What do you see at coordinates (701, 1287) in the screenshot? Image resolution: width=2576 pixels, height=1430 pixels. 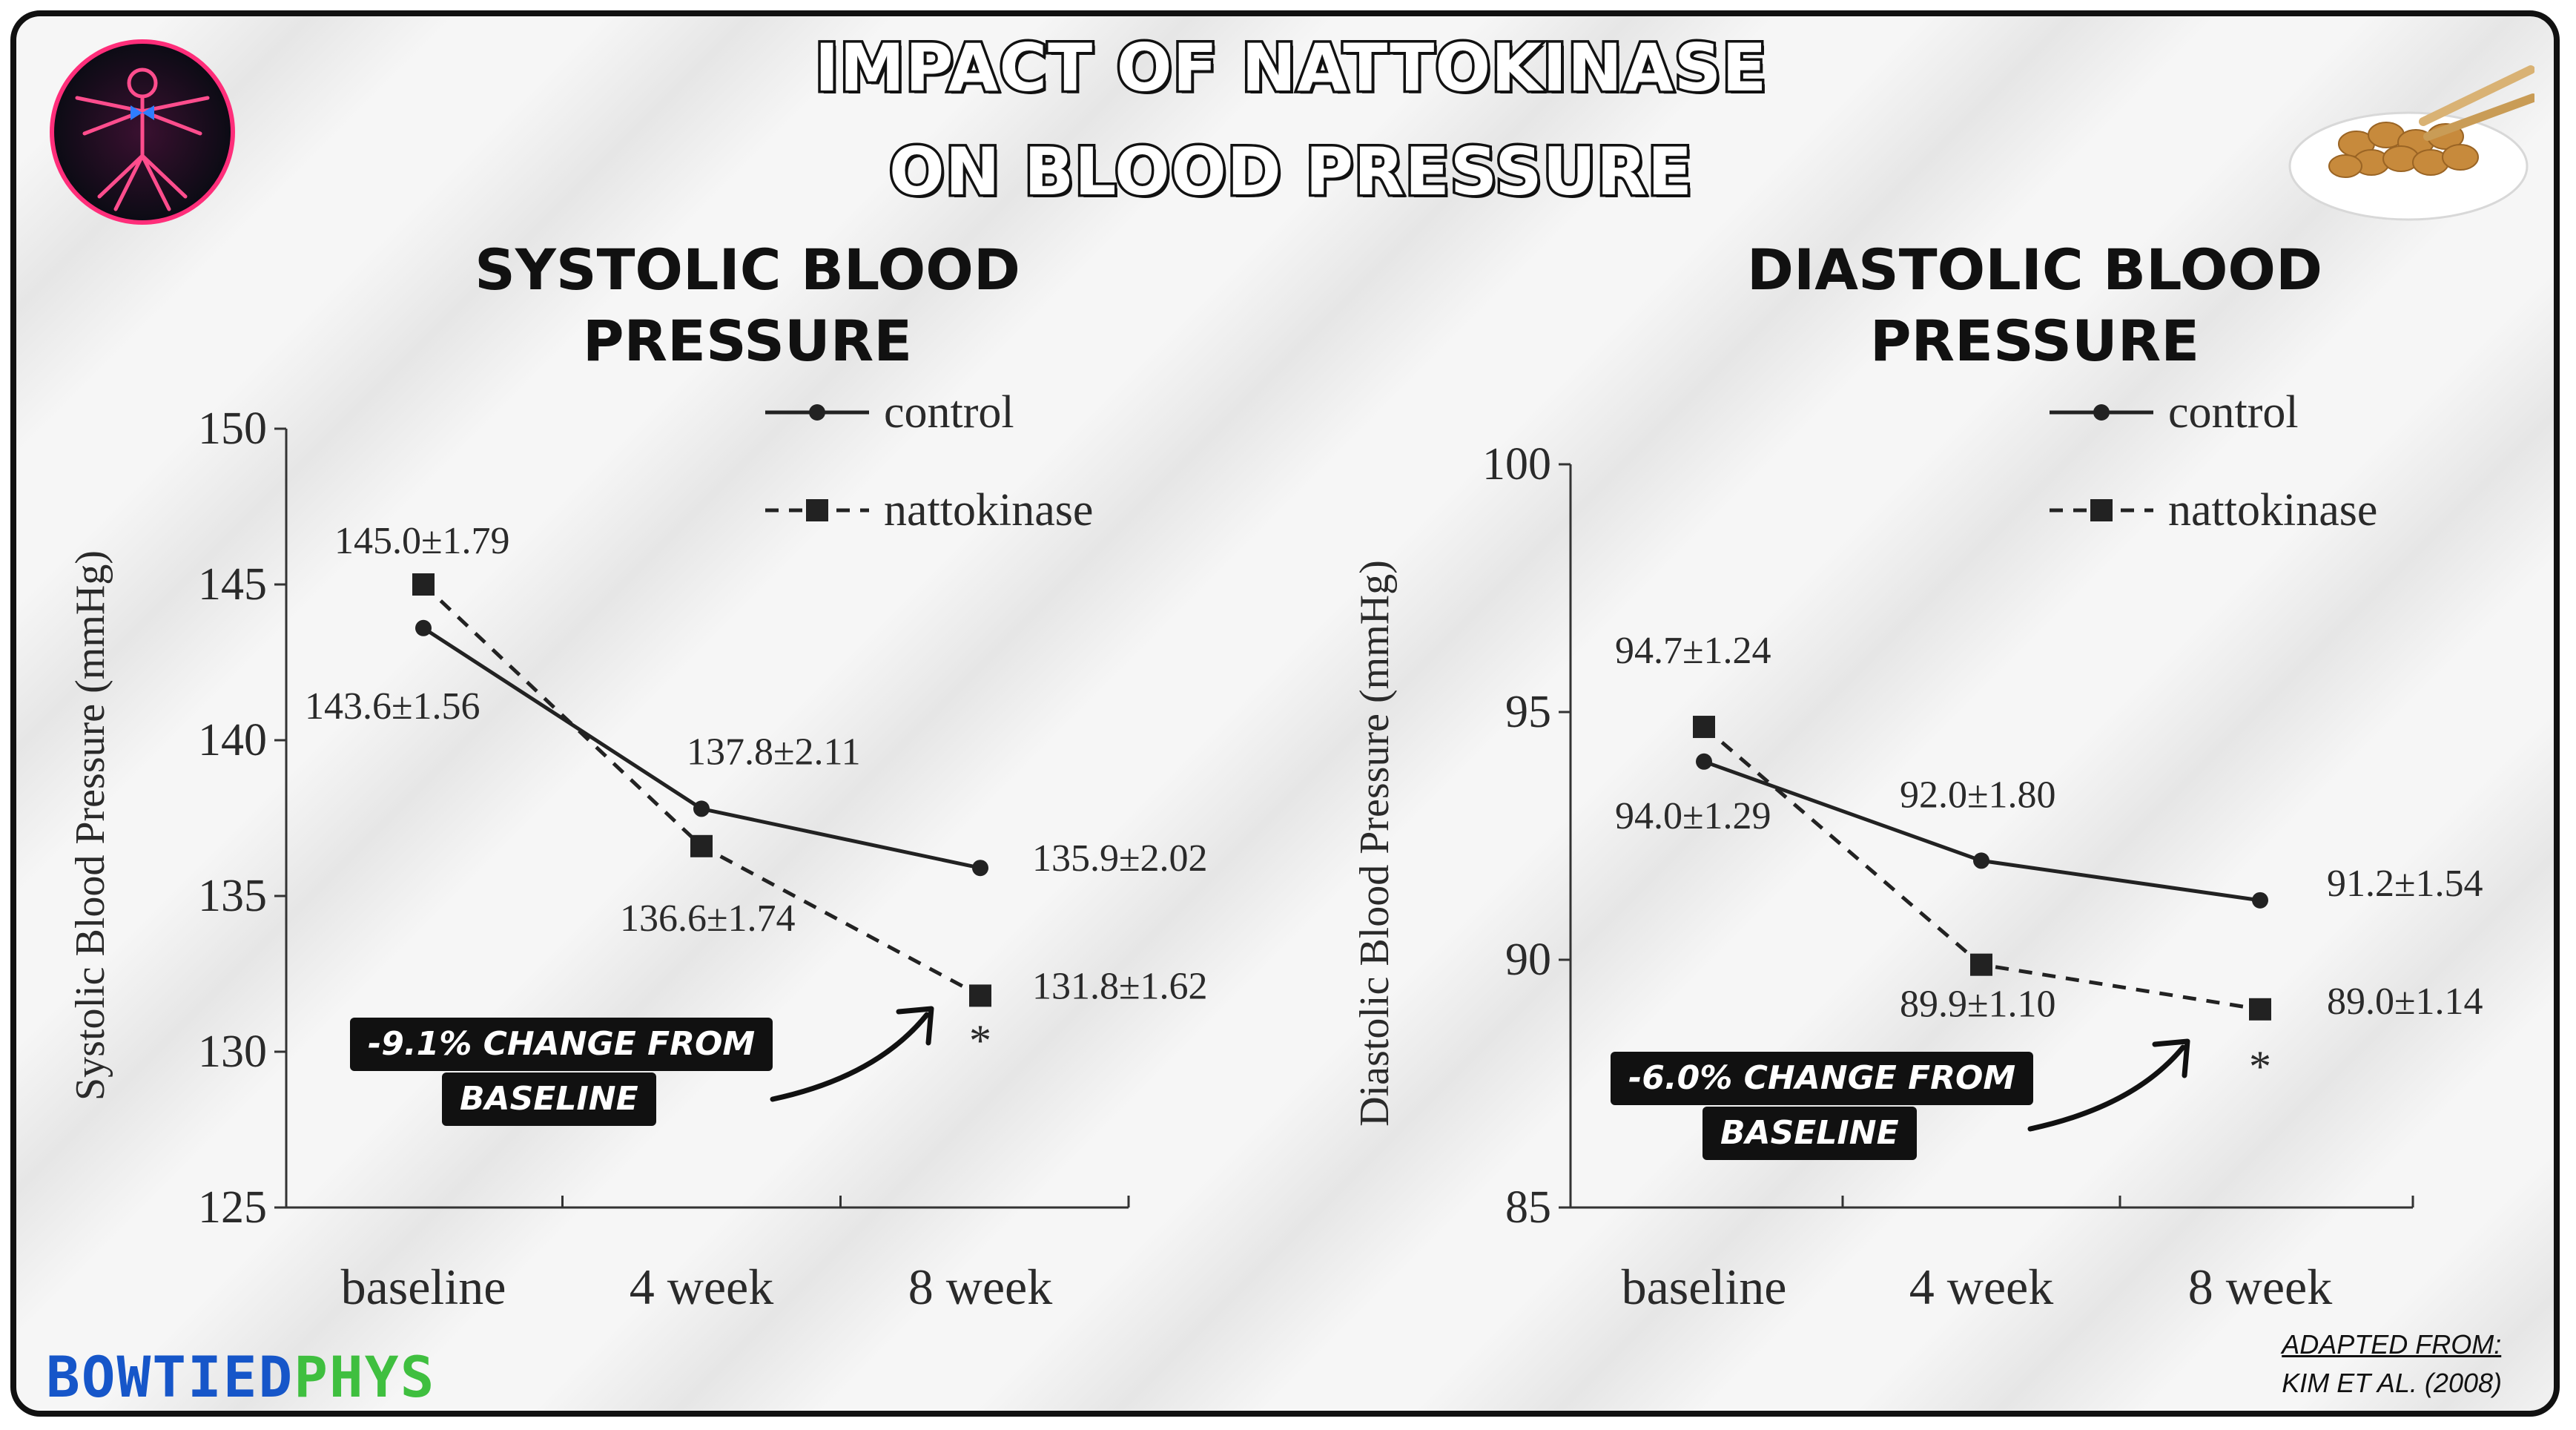 I see `systolic-x-category-label: 4 week` at bounding box center [701, 1287].